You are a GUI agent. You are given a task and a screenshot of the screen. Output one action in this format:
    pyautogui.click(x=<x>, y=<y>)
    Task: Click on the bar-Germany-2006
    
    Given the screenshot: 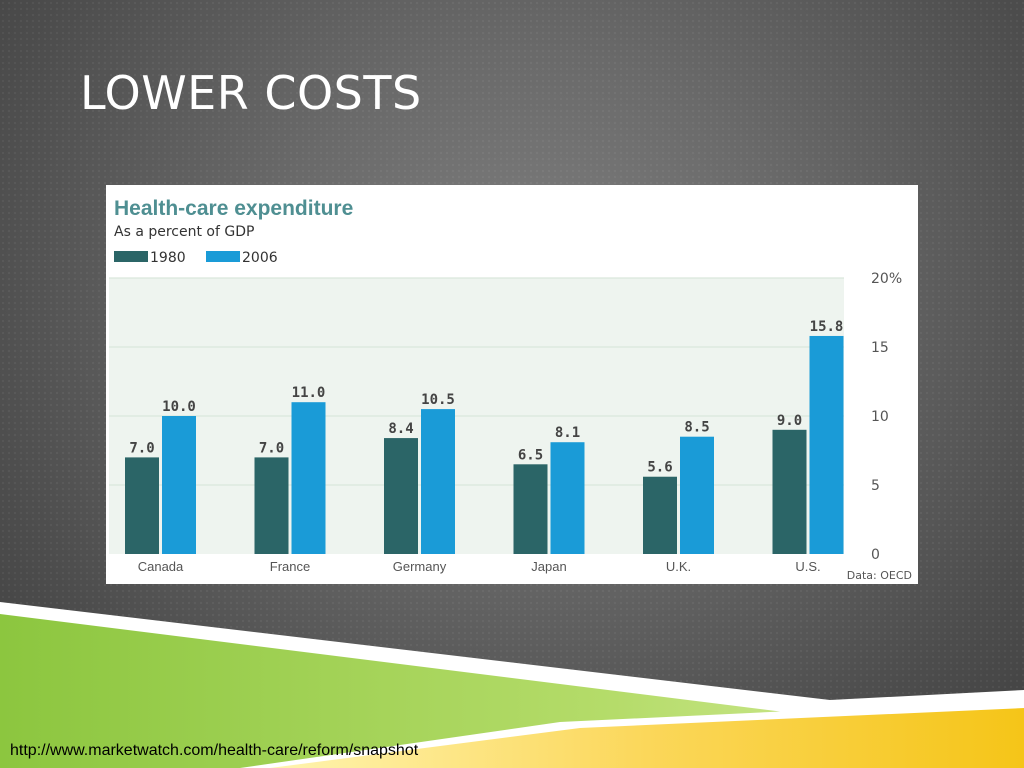 What is the action you would take?
    pyautogui.click(x=438, y=481)
    